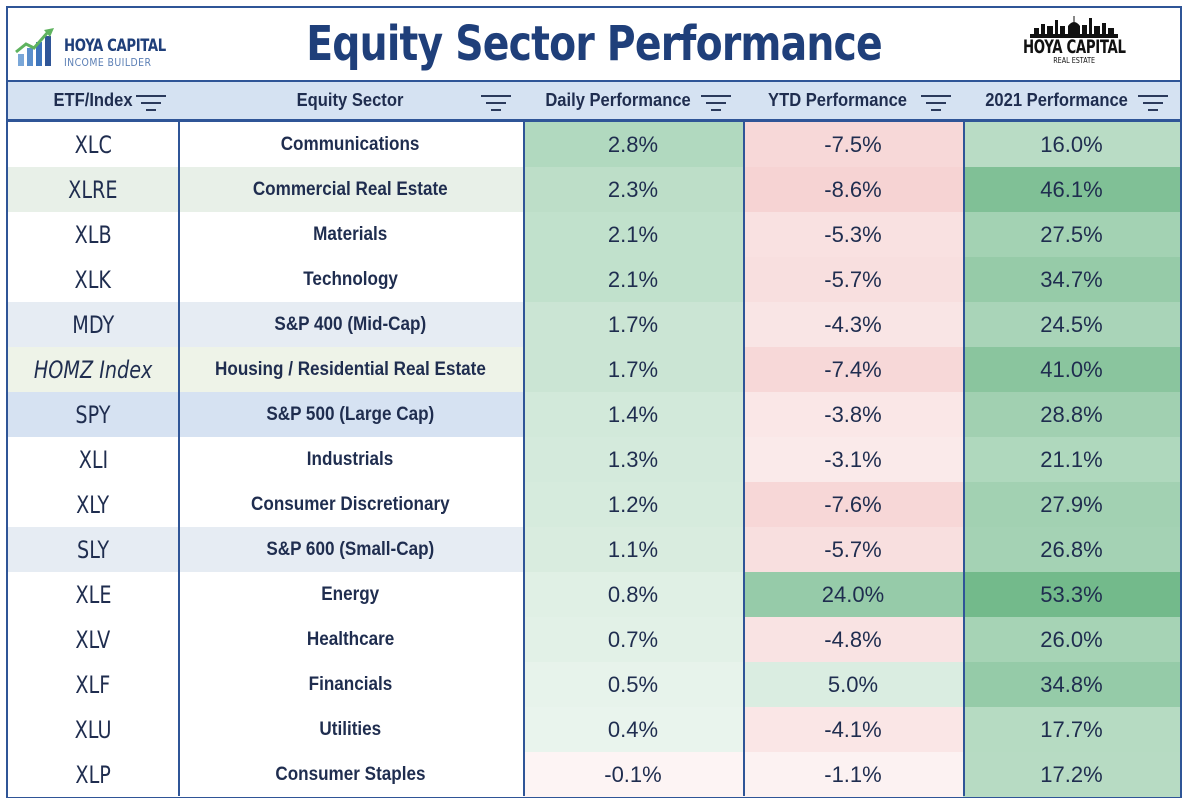 This screenshot has width=1188, height=804. Describe the element at coordinates (853, 504) in the screenshot. I see `ytd-performance-cell: -7.6%` at that location.